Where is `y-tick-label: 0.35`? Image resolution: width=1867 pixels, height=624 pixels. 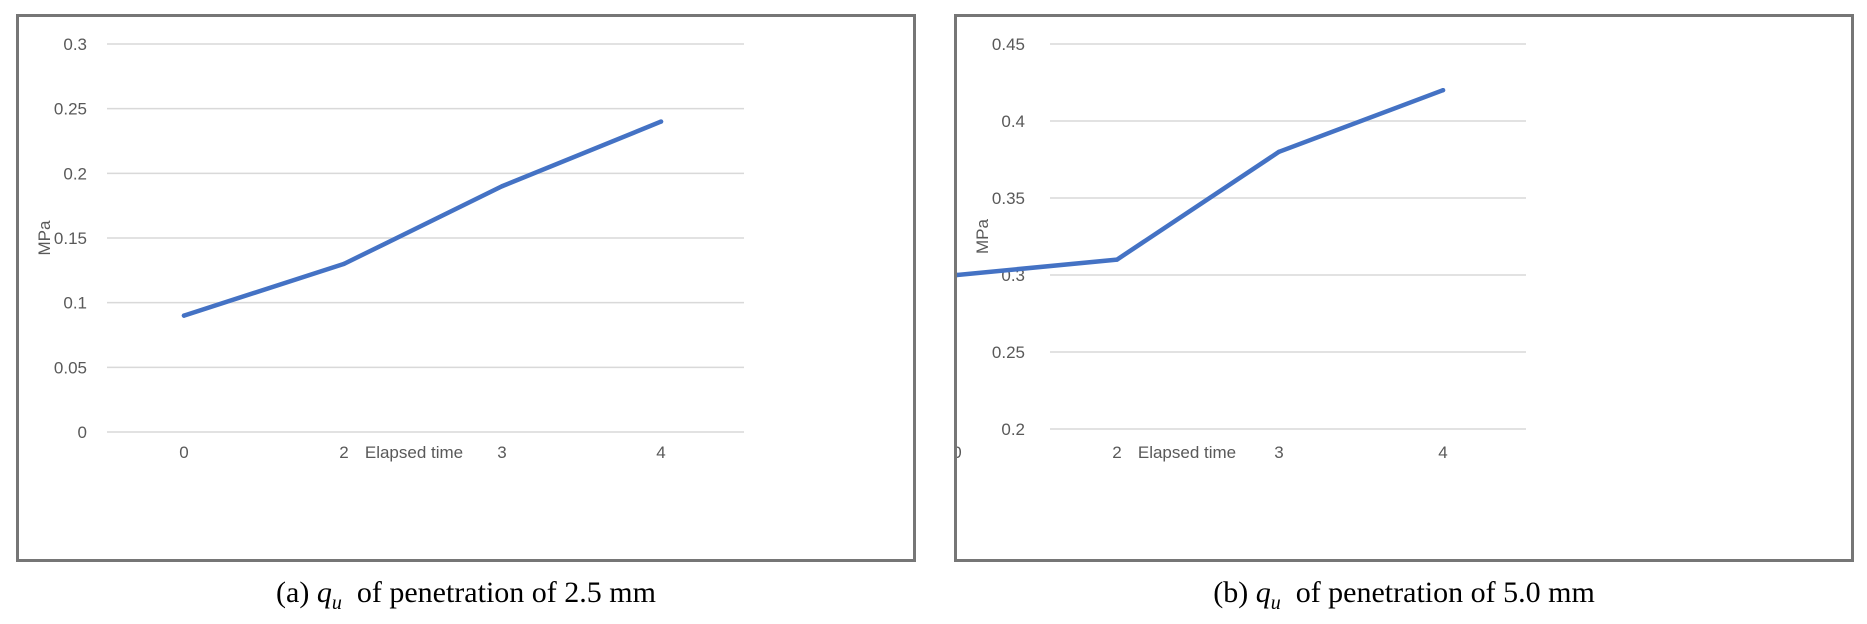 y-tick-label: 0.35 is located at coordinates (1008, 198).